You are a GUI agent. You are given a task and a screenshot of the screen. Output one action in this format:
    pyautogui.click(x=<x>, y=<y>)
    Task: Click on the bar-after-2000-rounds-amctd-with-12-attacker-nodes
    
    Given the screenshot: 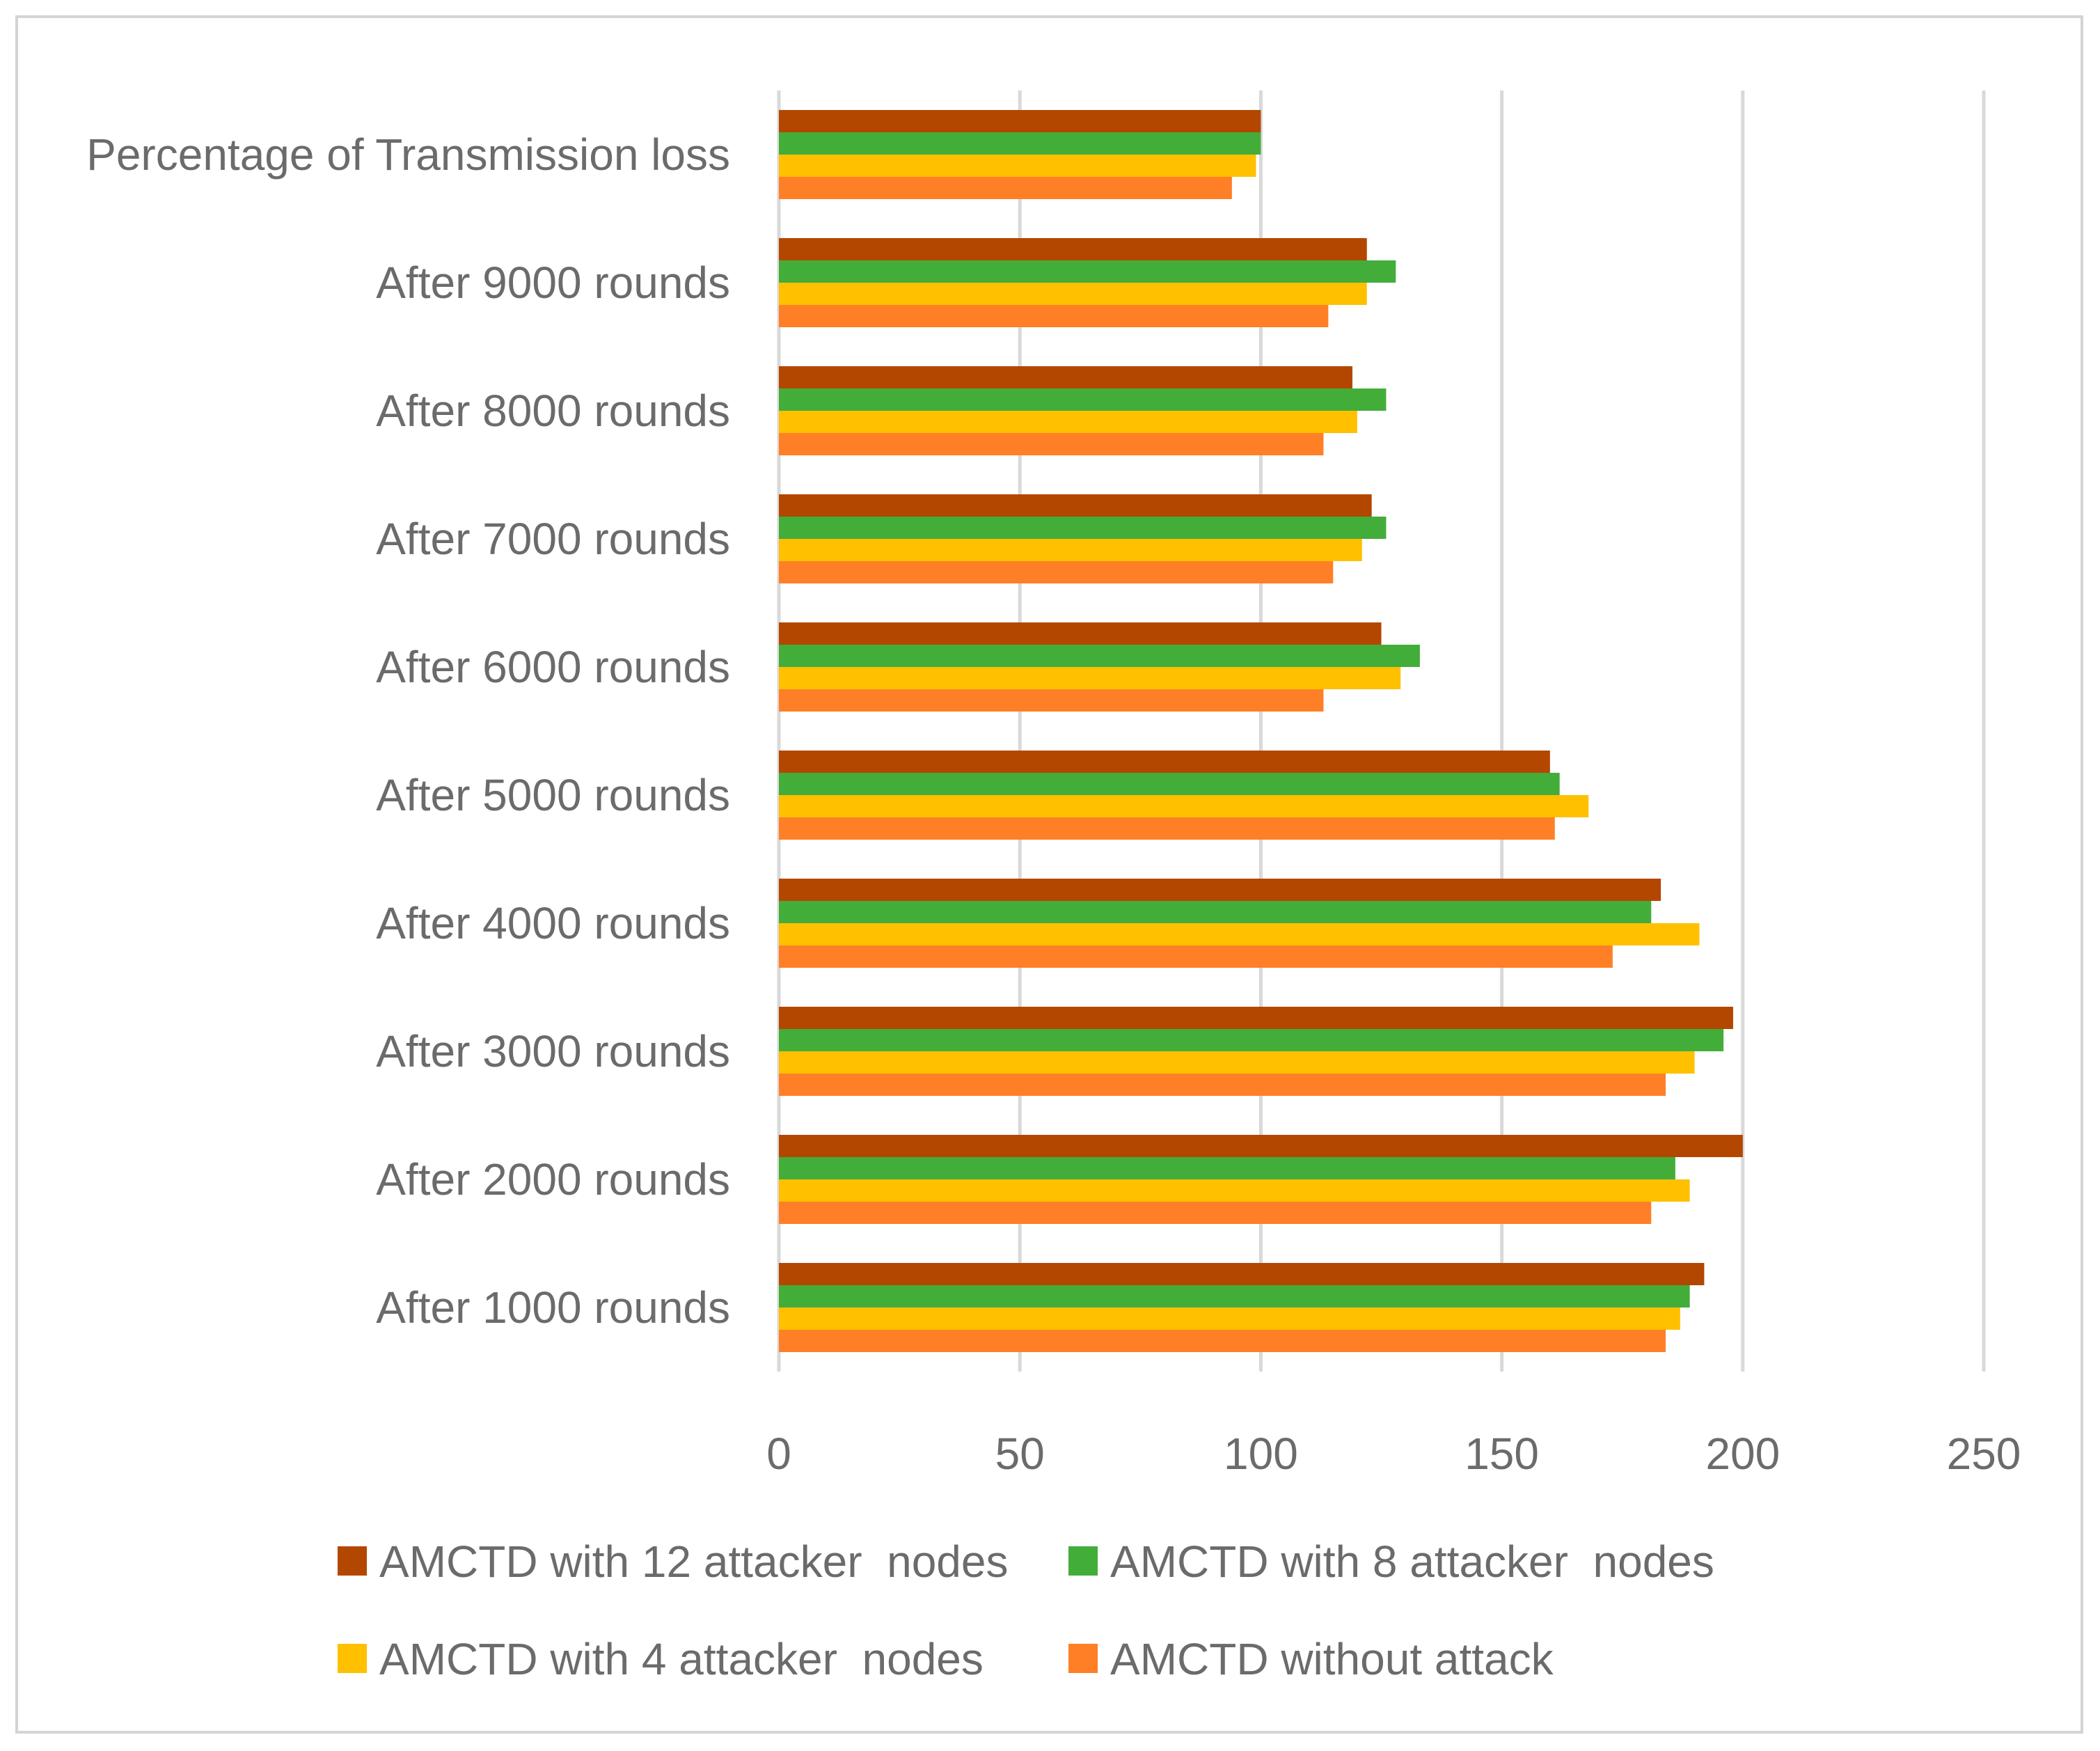 What is the action you would take?
    pyautogui.click(x=1261, y=1146)
    